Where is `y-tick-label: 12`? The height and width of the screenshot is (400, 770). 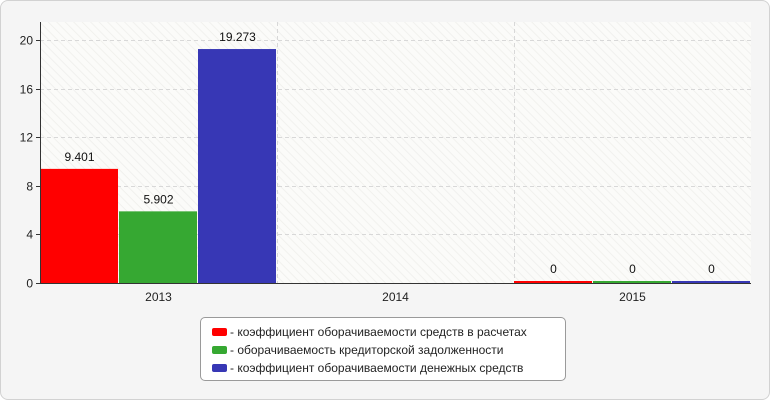 y-tick-label: 12 is located at coordinates (27, 138).